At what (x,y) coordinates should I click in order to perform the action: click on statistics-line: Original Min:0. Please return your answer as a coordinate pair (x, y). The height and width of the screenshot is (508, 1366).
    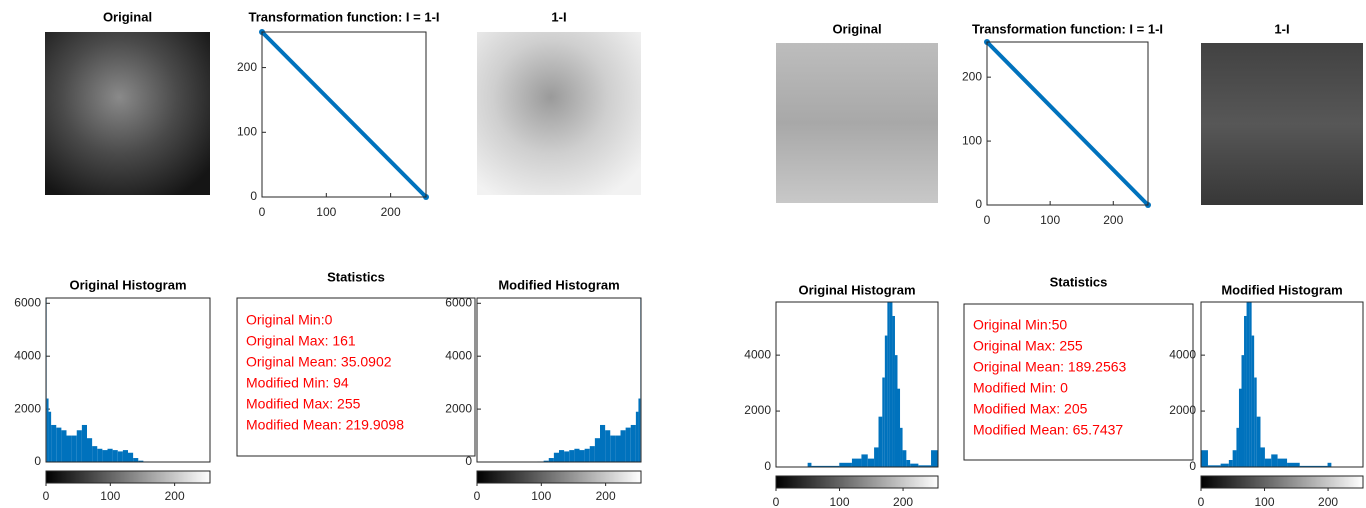
    Looking at the image, I should click on (289, 320).